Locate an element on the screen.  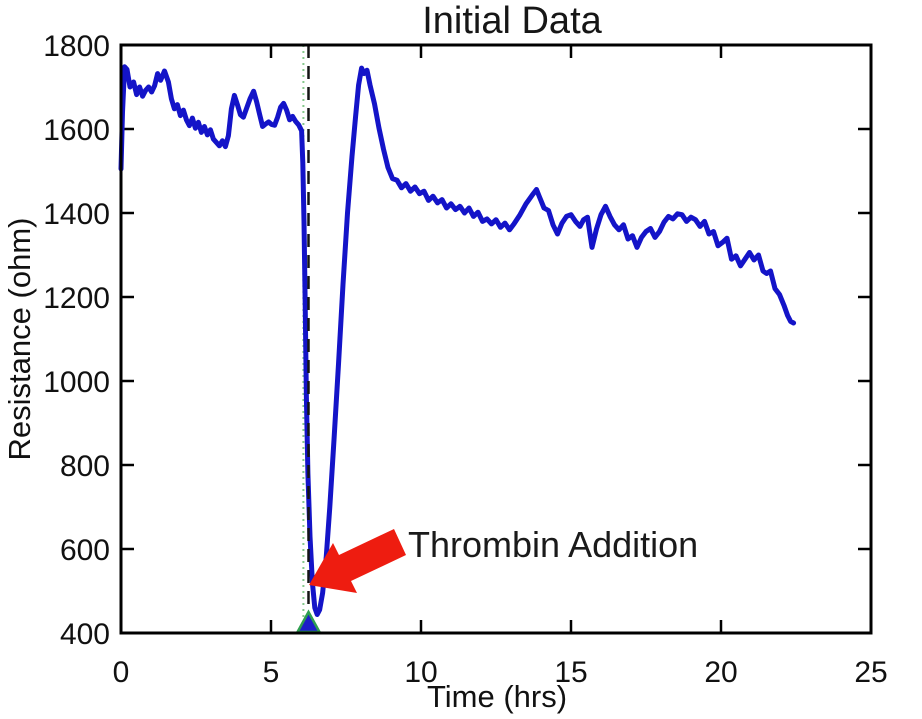
y-tick-label: 800 is located at coordinates (85, 466).